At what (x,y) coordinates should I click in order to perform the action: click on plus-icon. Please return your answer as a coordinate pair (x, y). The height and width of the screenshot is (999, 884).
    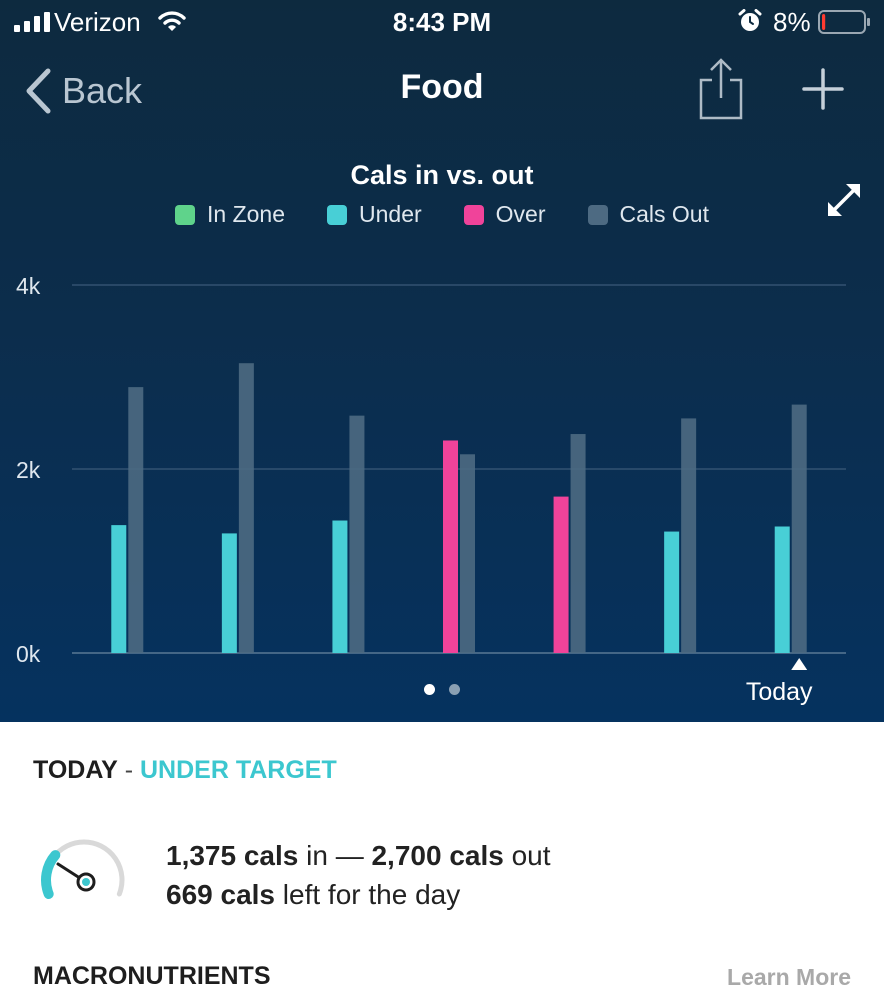
    Looking at the image, I should click on (823, 89).